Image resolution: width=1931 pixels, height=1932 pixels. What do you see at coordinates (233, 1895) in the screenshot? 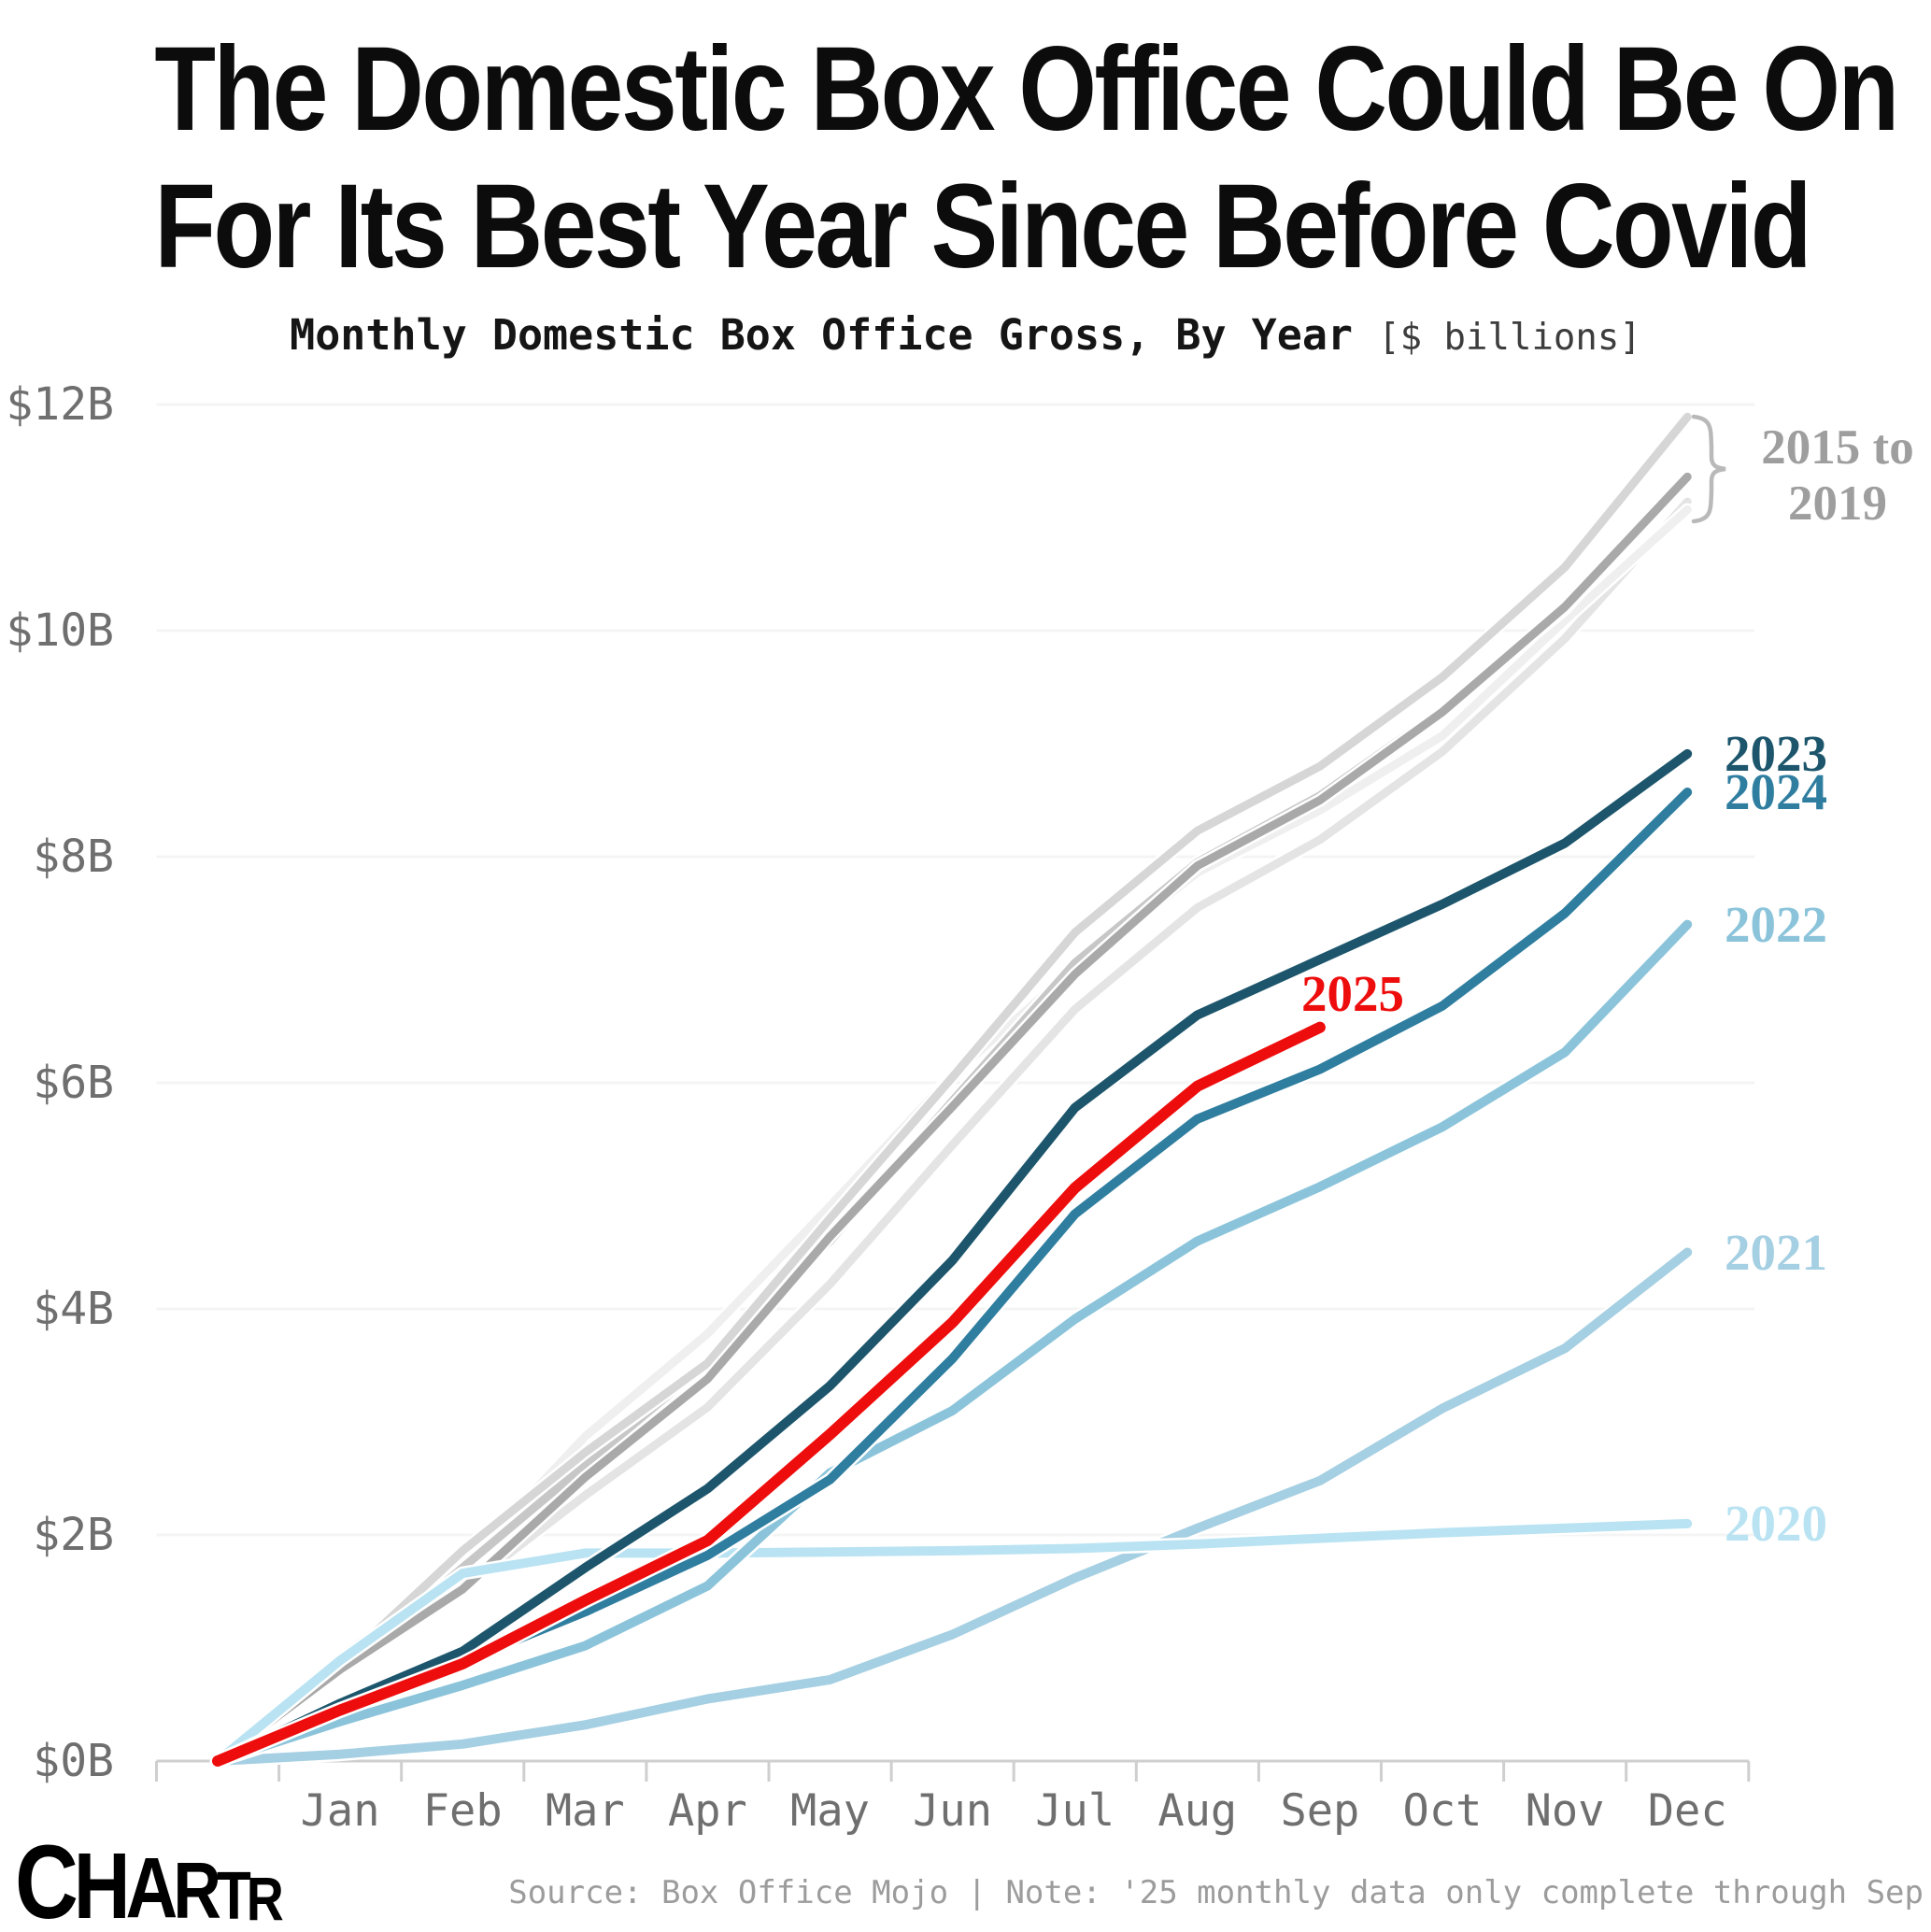
I see `logo-letter-4: T` at bounding box center [233, 1895].